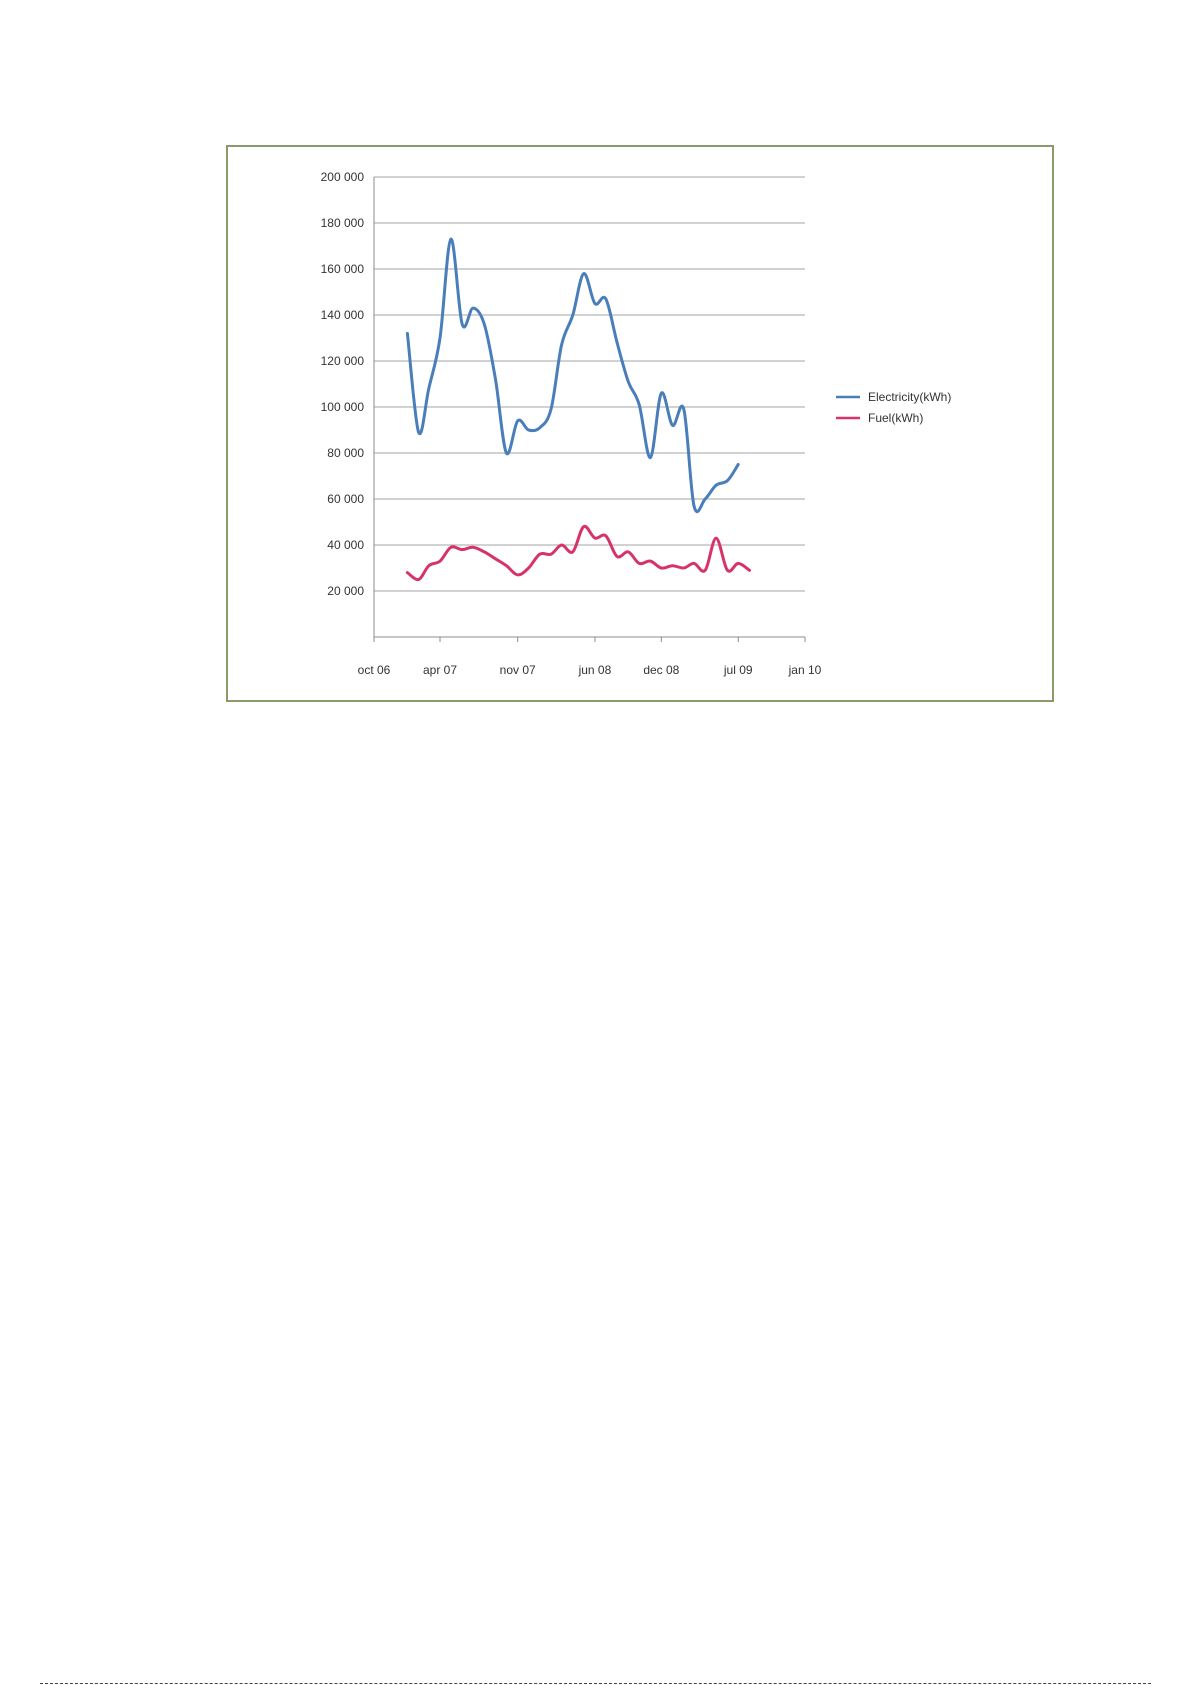 Image resolution: width=1191 pixels, height=1685 pixels. Describe the element at coordinates (343, 223) in the screenshot. I see `y-tick-label: 180 000` at that location.